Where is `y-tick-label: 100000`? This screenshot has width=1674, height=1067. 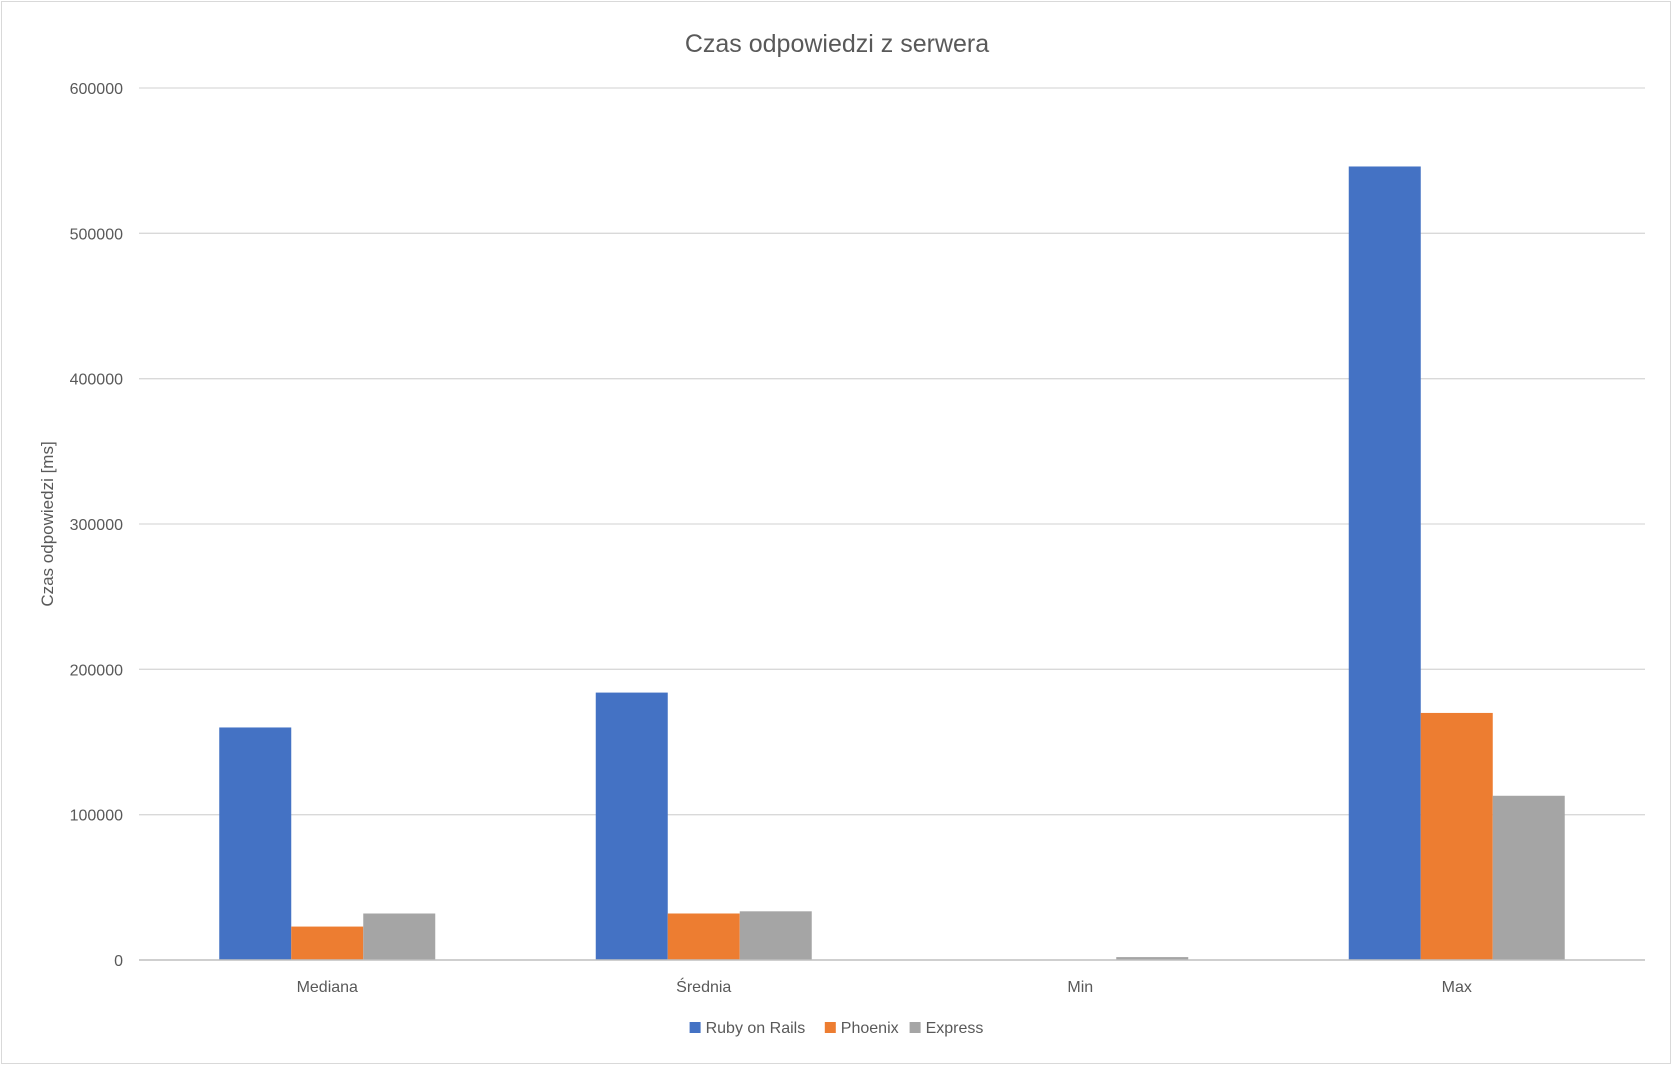 y-tick-label: 100000 is located at coordinates (96, 816).